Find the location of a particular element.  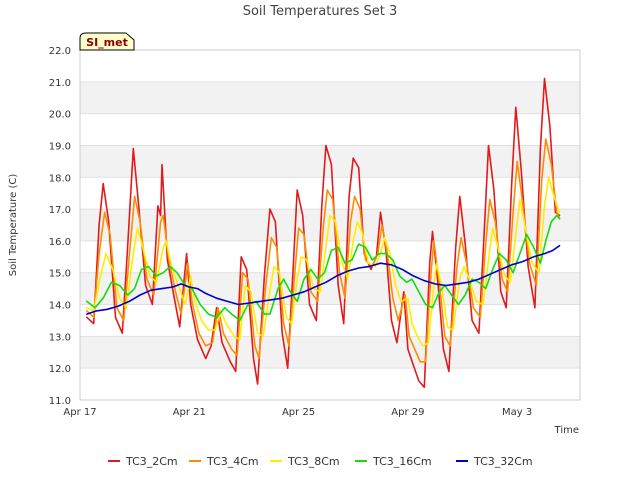

series-line-tc3-32cm is located at coordinates (323, 279).